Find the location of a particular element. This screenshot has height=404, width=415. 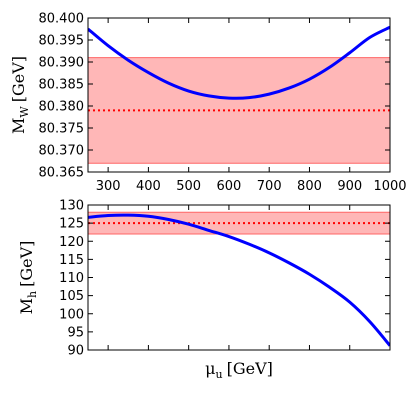

x-tick-label: 300 is located at coordinates (108, 186).